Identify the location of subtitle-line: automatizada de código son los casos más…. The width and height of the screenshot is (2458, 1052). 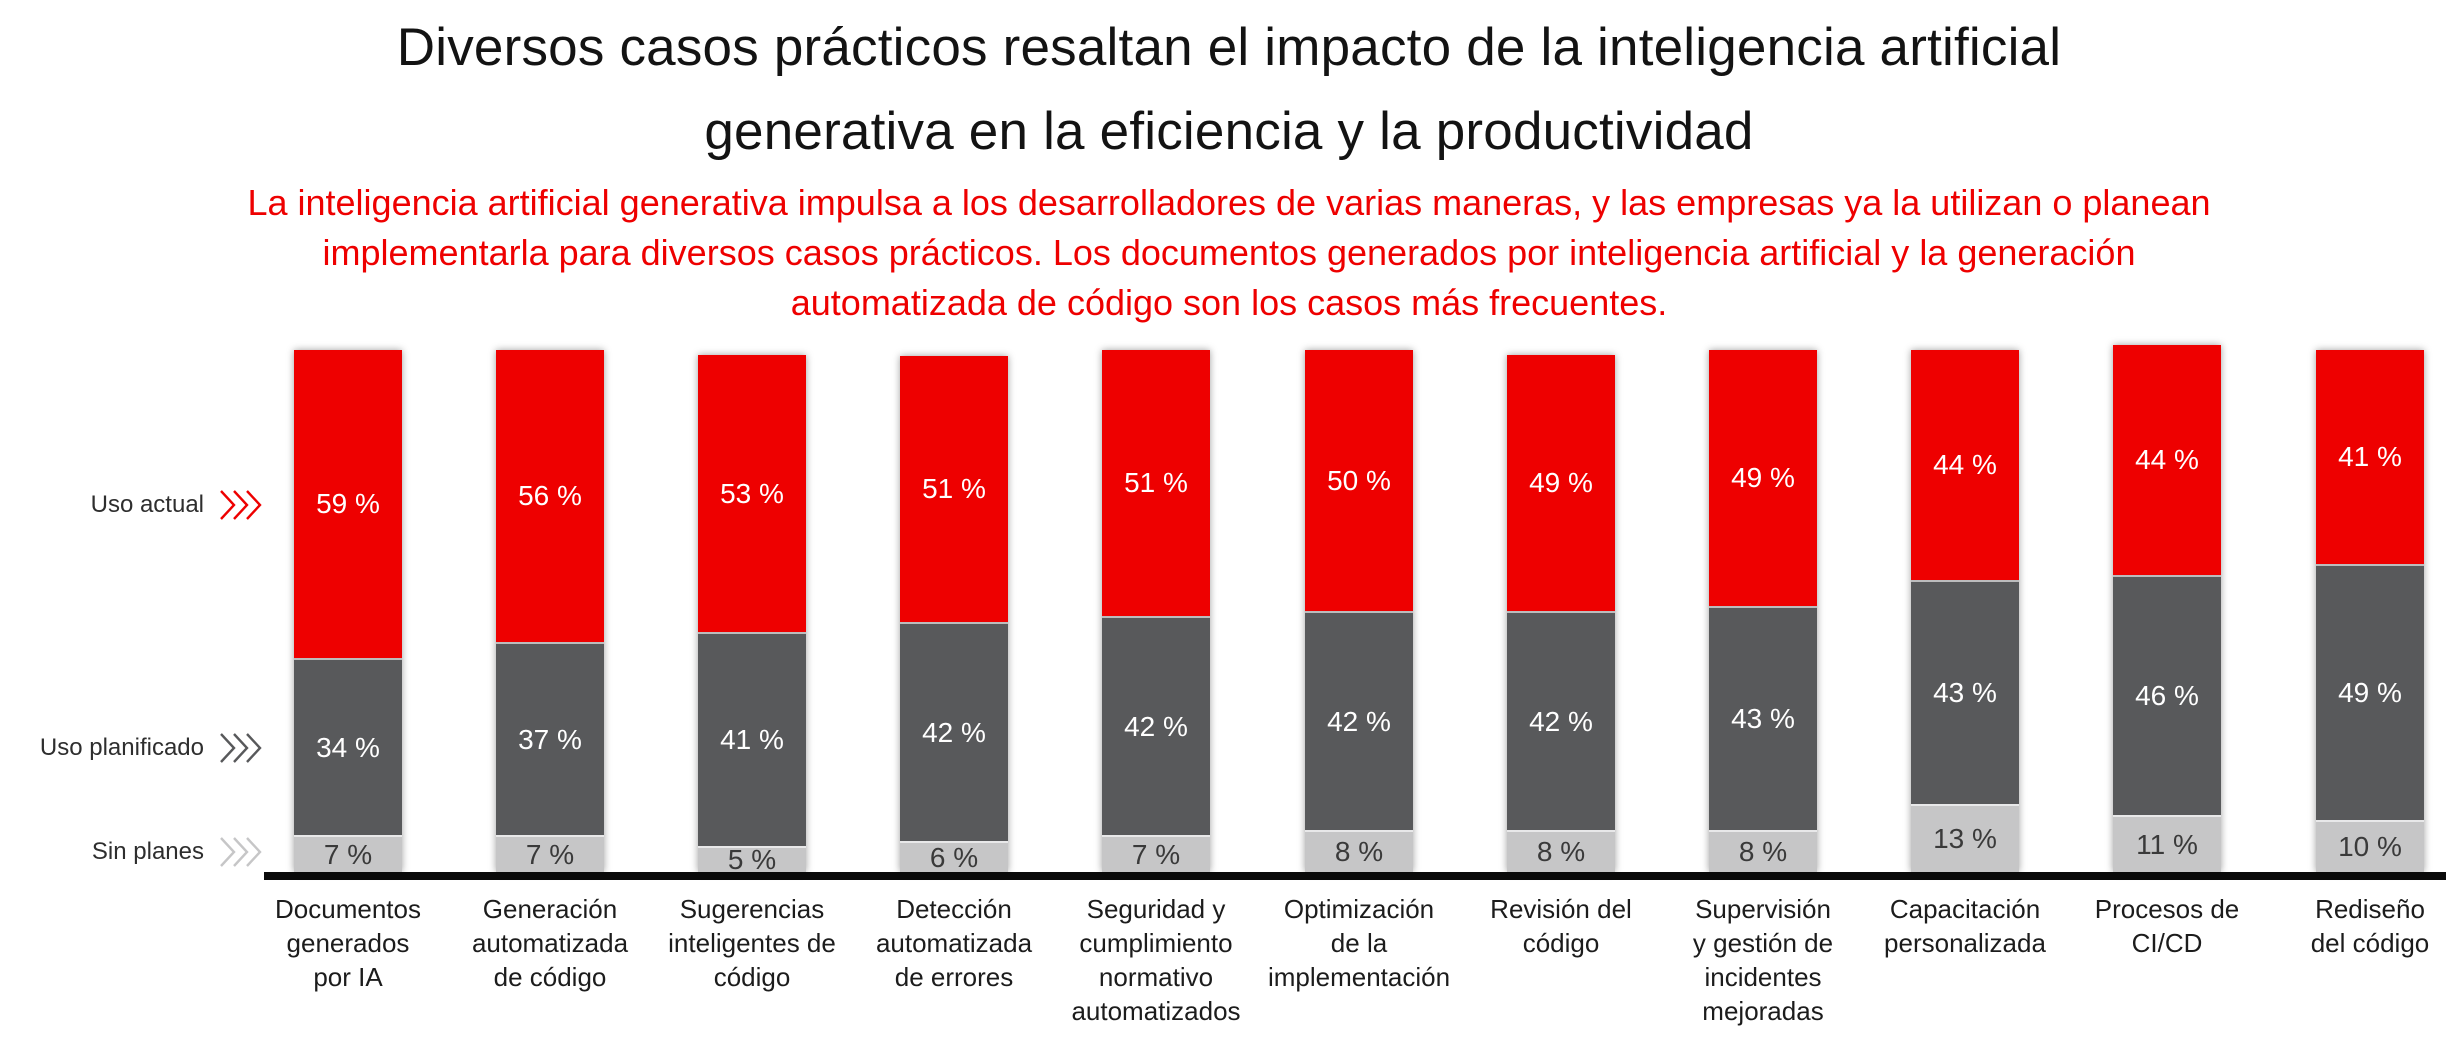
(1229, 302).